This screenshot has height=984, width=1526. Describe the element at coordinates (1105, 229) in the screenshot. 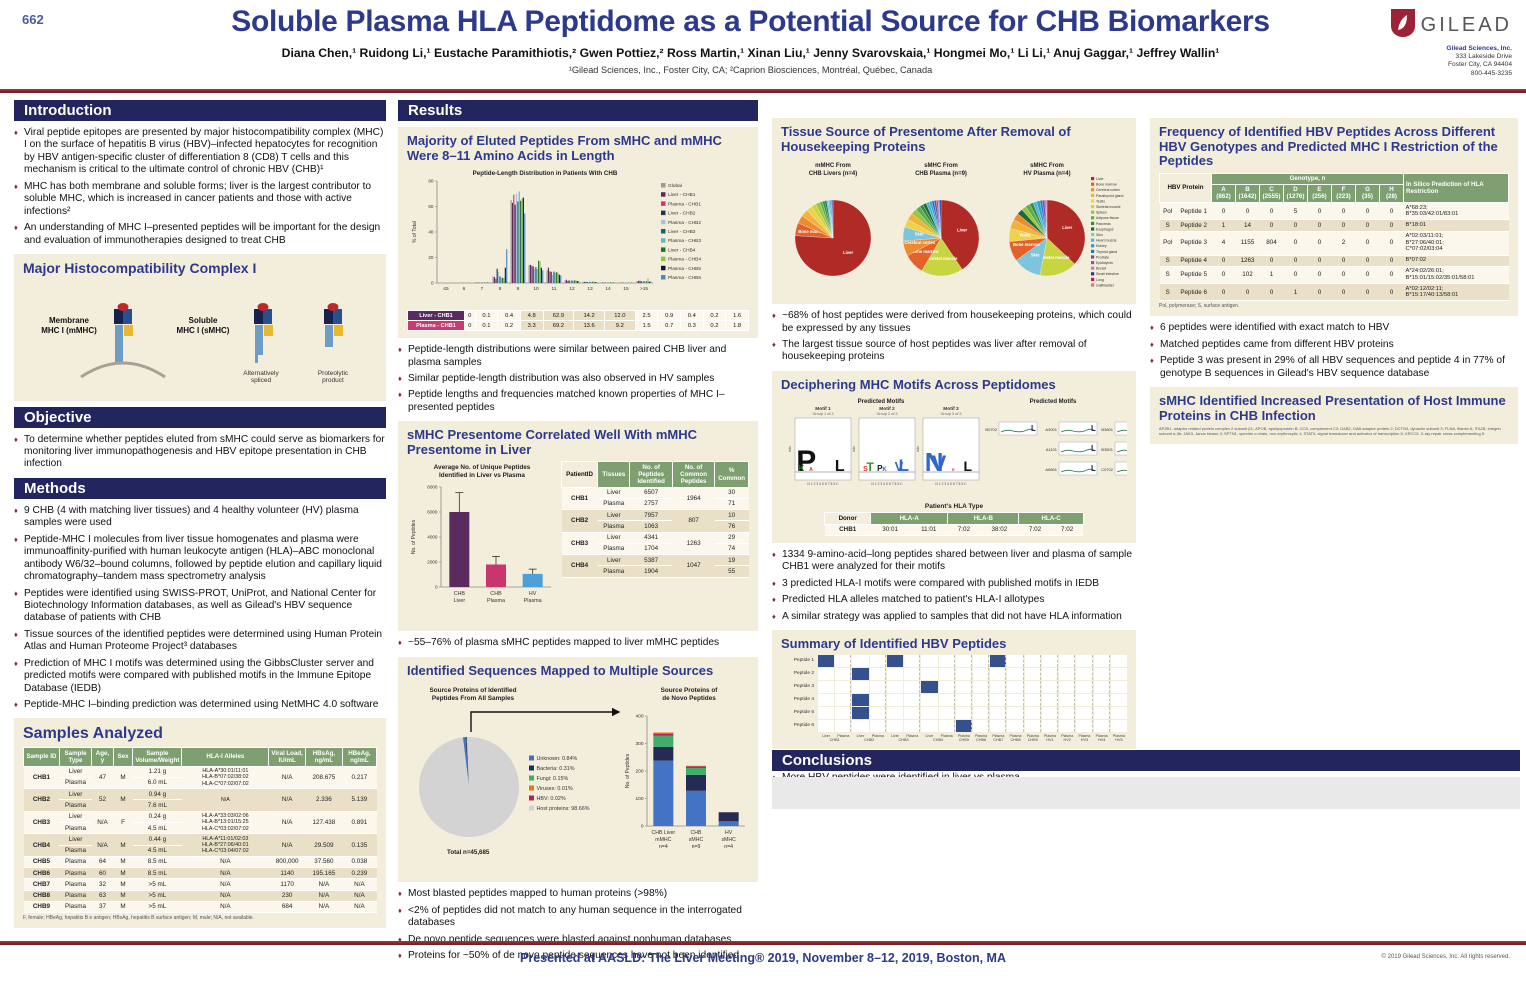

I see `legend-label: Esophagus` at that location.